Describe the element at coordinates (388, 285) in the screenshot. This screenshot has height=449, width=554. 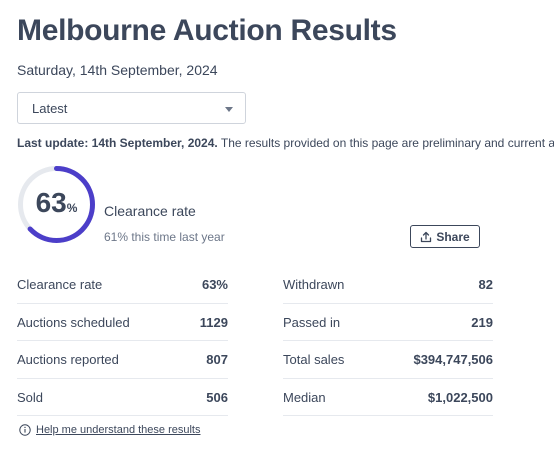
I see `stat-row-withdrawn: Withdrawn 82` at that location.